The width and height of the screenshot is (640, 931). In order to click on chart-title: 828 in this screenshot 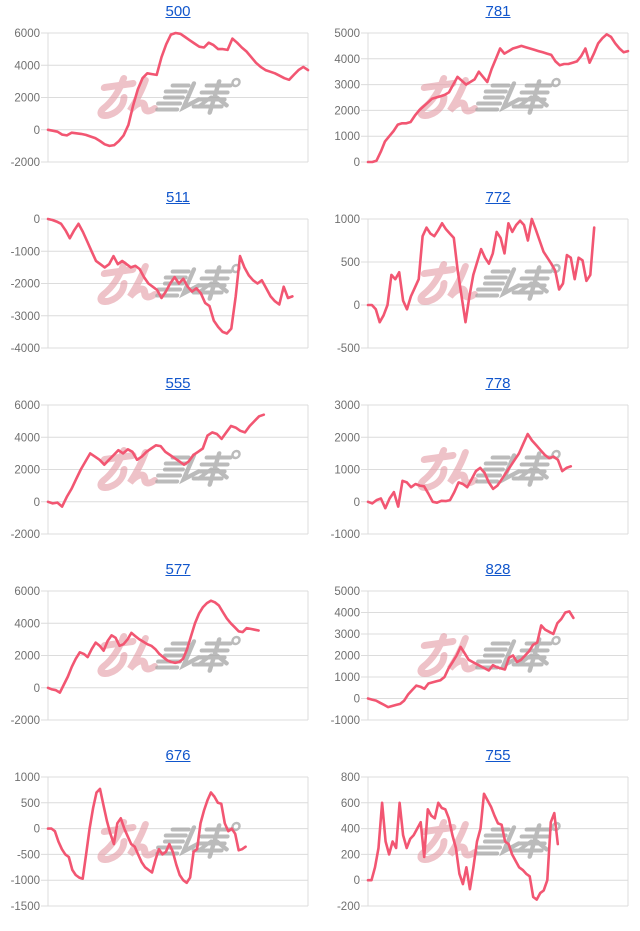, I will do `click(498, 570)`.